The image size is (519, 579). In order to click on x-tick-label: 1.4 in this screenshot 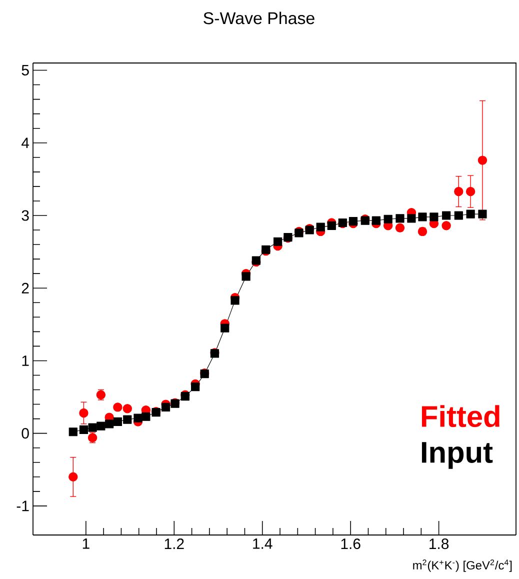, I will do `click(262, 543)`.